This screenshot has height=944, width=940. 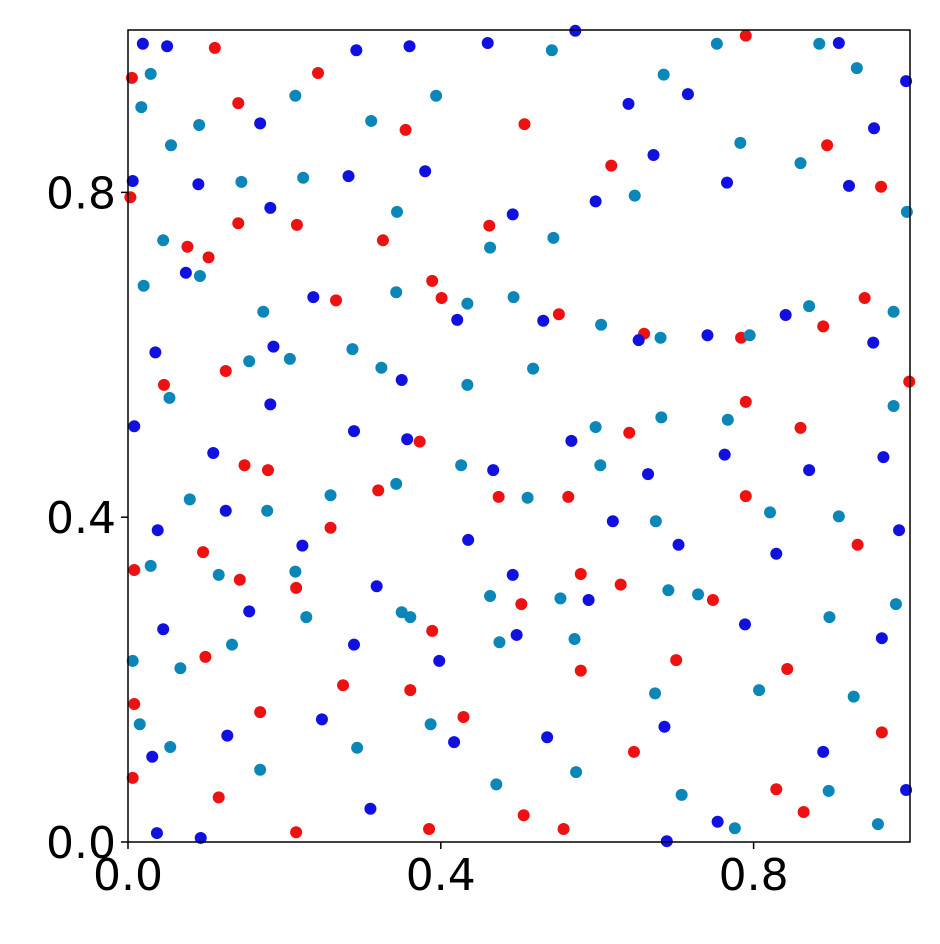 What do you see at coordinates (81, 518) in the screenshot?
I see `y-tick-label: 0.4` at bounding box center [81, 518].